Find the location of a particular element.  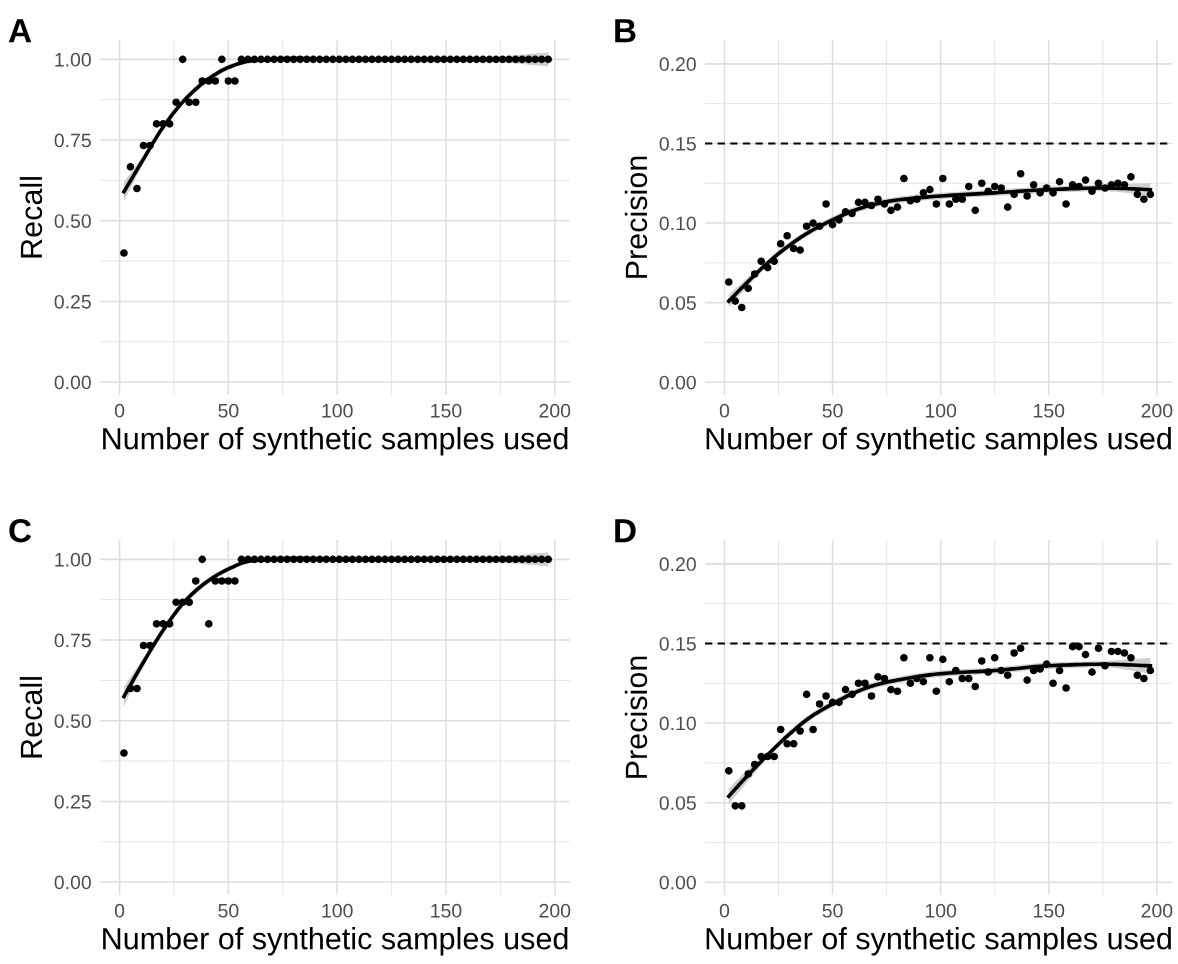

chart-title: D is located at coordinates (625, 531).